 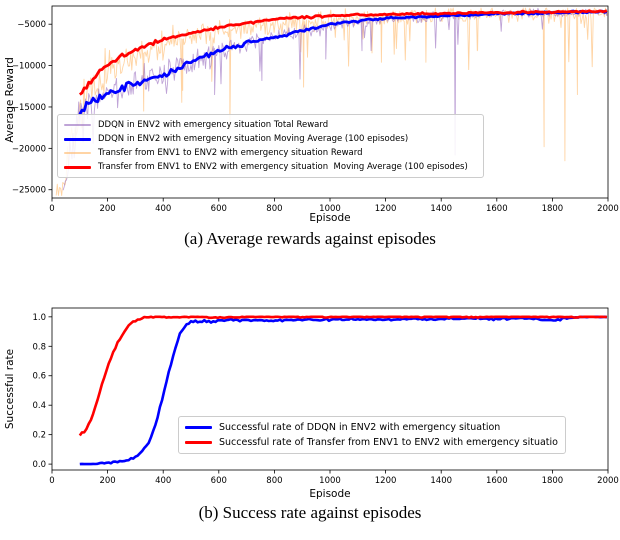 What do you see at coordinates (29, 191) in the screenshot?
I see `y-tick-label: −25000` at bounding box center [29, 191].